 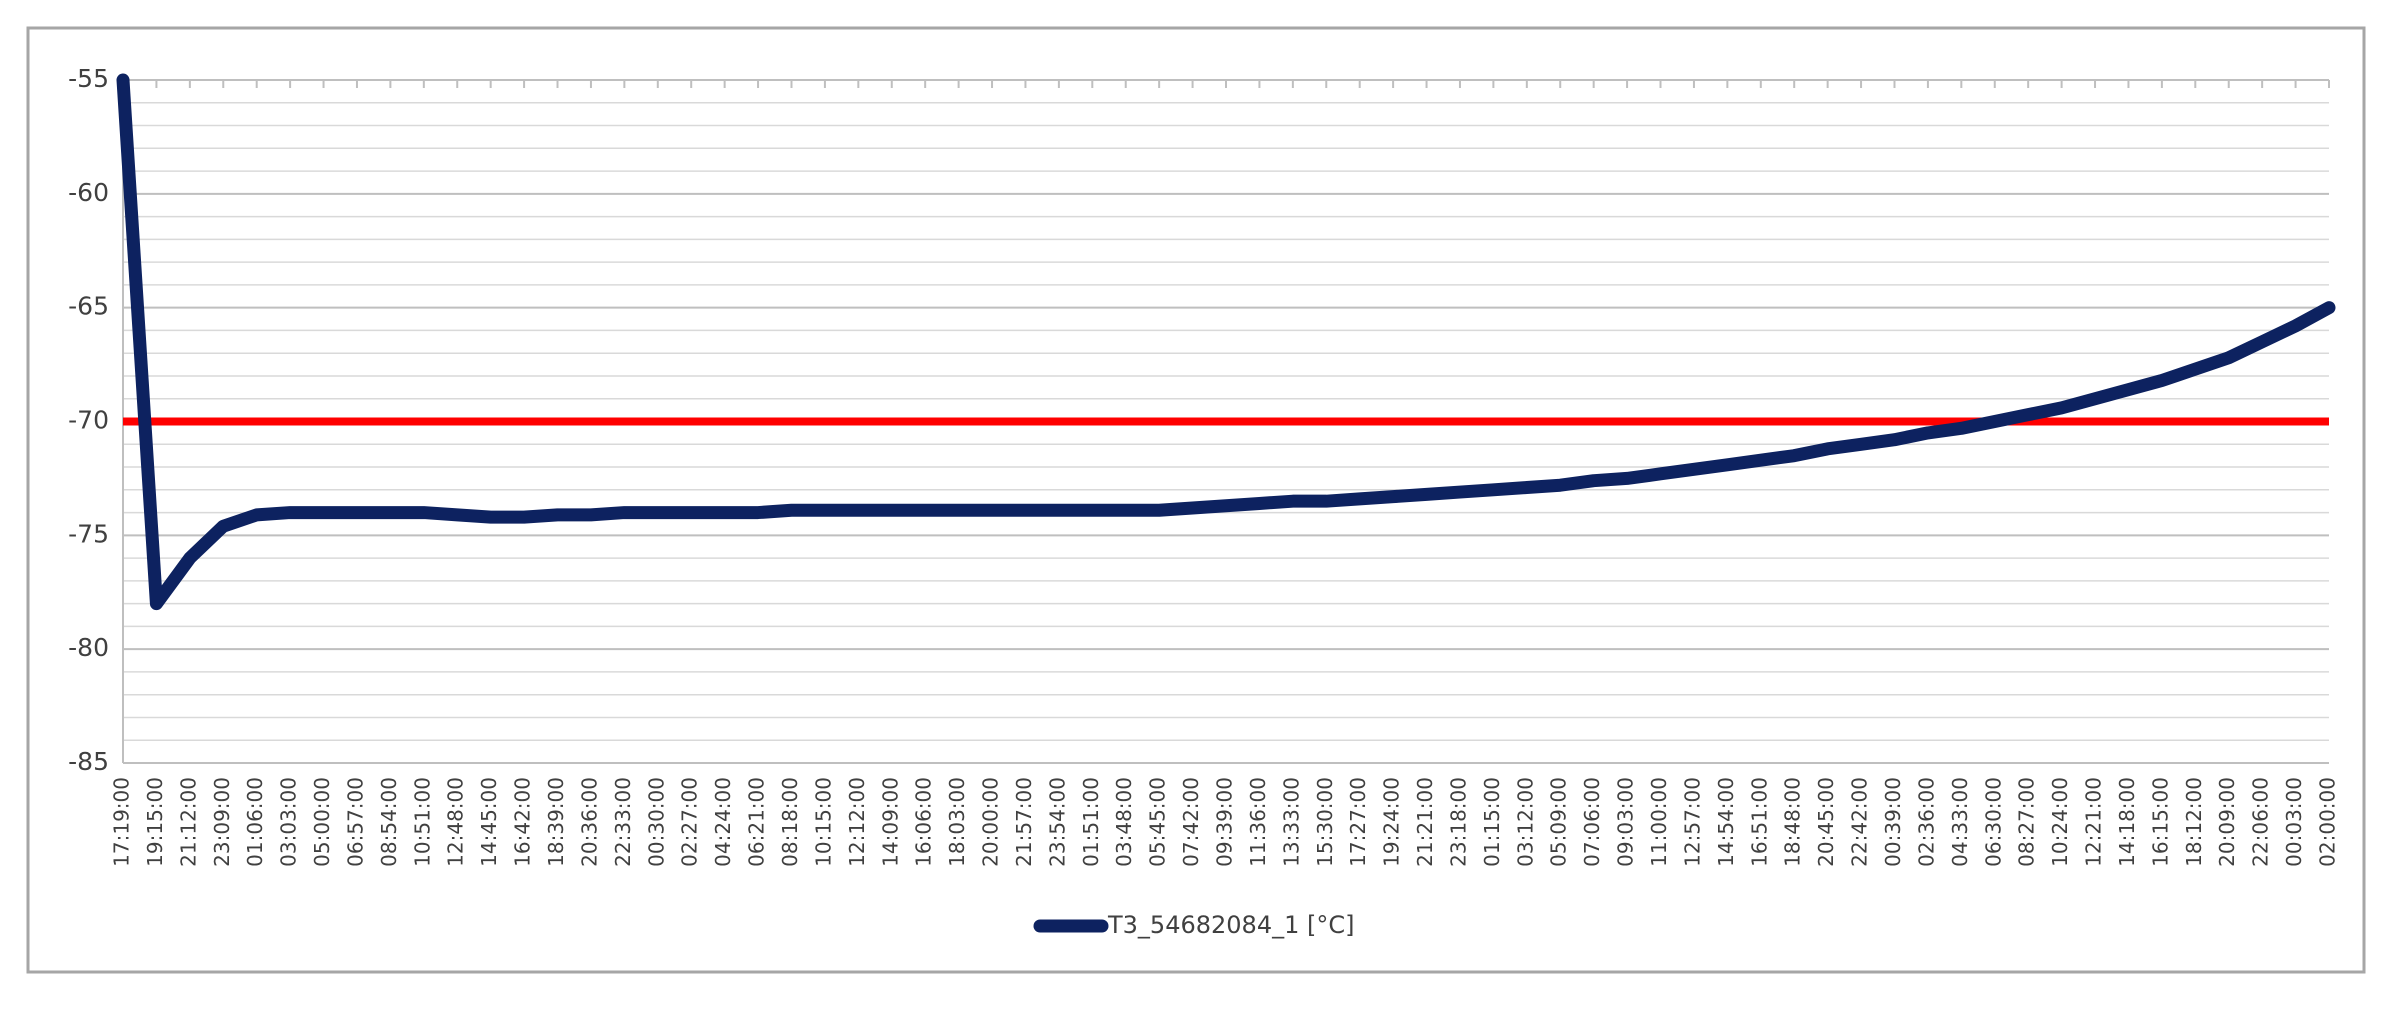 What do you see at coordinates (1425, 822) in the screenshot?
I see `x-tick-label: 21:21:00` at bounding box center [1425, 822].